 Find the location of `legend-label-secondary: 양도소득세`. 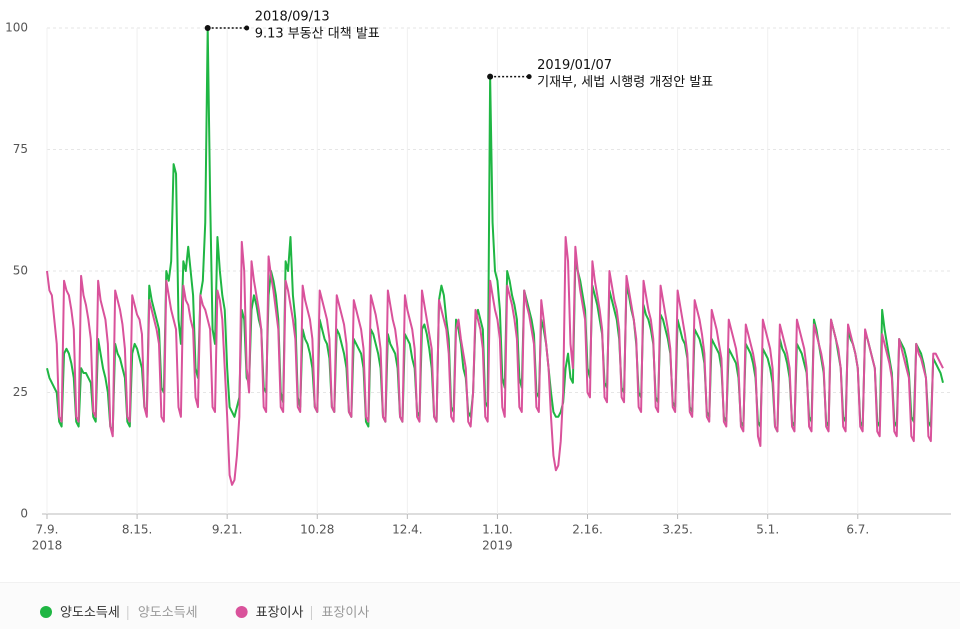

legend-label-secondary: 양도소득세 is located at coordinates (168, 613).